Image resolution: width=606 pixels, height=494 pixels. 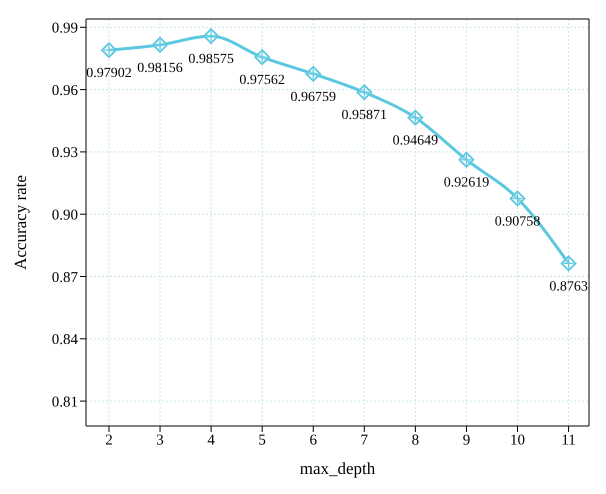 What do you see at coordinates (466, 440) in the screenshot?
I see `x-tick-label: 9` at bounding box center [466, 440].